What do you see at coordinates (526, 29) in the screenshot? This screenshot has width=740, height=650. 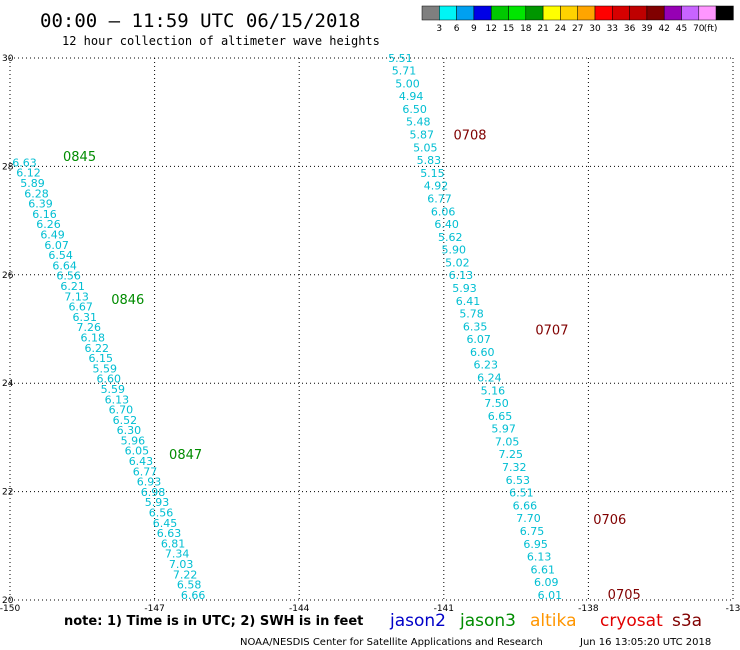 I see `color-scale-label: 18` at bounding box center [526, 29].